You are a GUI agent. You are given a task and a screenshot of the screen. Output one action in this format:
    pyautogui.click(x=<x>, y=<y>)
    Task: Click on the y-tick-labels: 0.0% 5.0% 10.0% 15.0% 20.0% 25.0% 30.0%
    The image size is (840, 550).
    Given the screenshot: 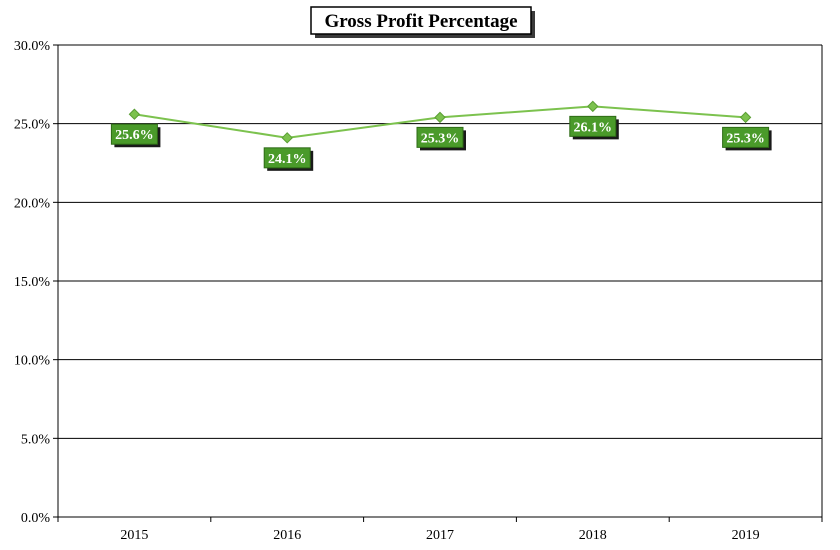 What is the action you would take?
    pyautogui.click(x=32, y=282)
    